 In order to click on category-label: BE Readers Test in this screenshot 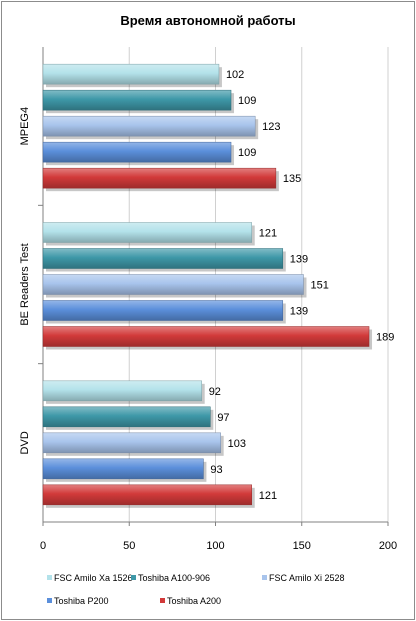, I will do `click(25, 284)`.